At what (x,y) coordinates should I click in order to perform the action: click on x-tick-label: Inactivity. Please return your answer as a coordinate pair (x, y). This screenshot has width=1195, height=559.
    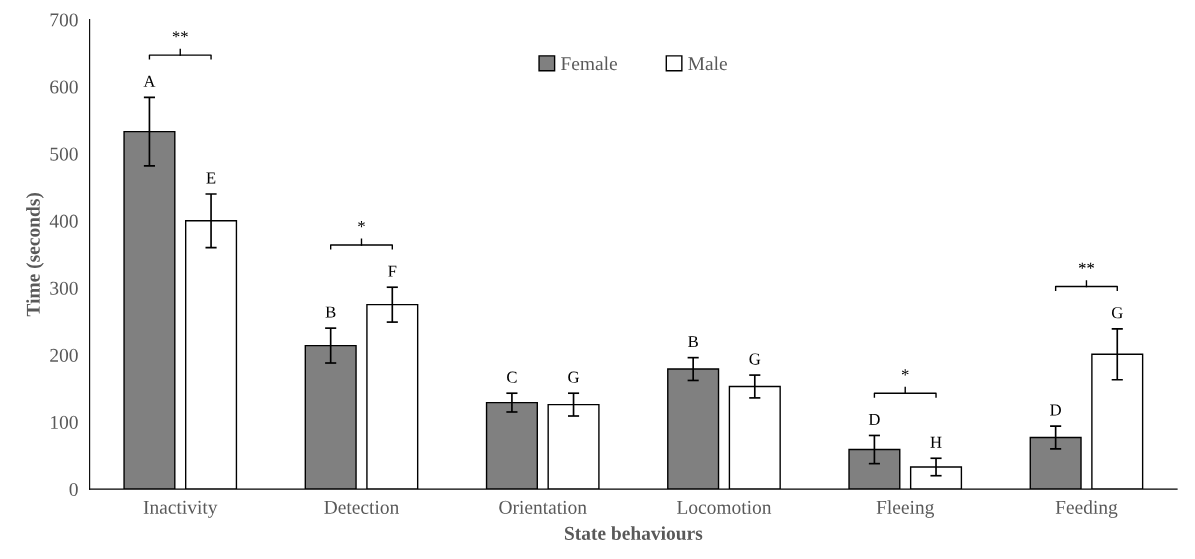
    Looking at the image, I should click on (180, 509).